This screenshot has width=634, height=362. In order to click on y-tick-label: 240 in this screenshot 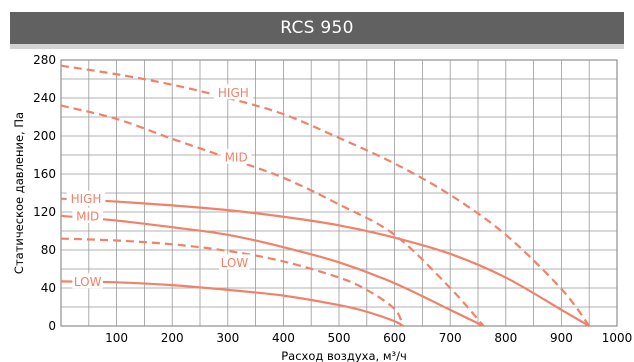, I will do `click(44, 98)`.